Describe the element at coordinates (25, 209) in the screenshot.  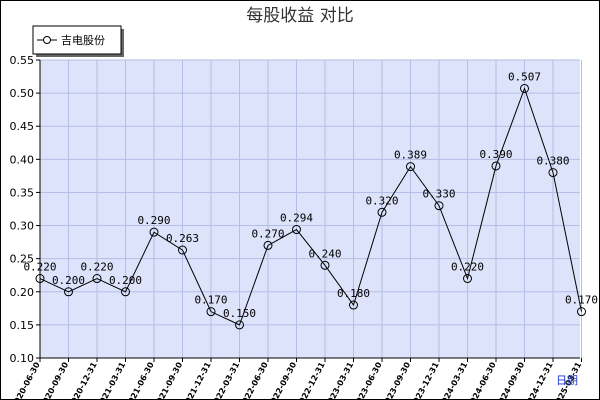
I see `y-axis: 0.10 0.15 0.20 0.25 0.30 0.35 0.40 0.45 0.50 0.55` at that location.